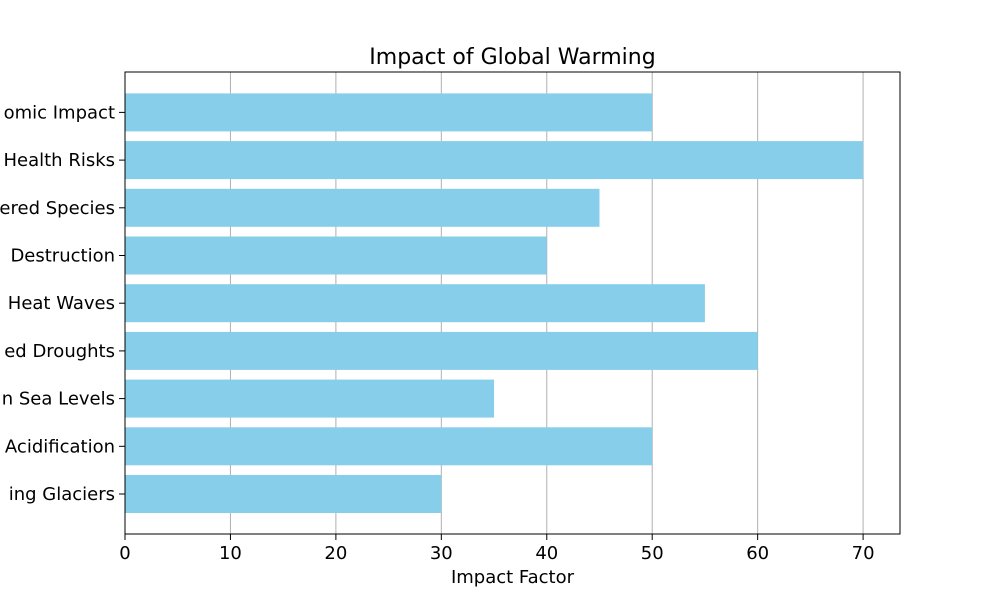 This screenshot has height=600, width=1000. I want to click on x-axis-ticks: 0 10 20 30 40 50 60 70, so click(497, 549).